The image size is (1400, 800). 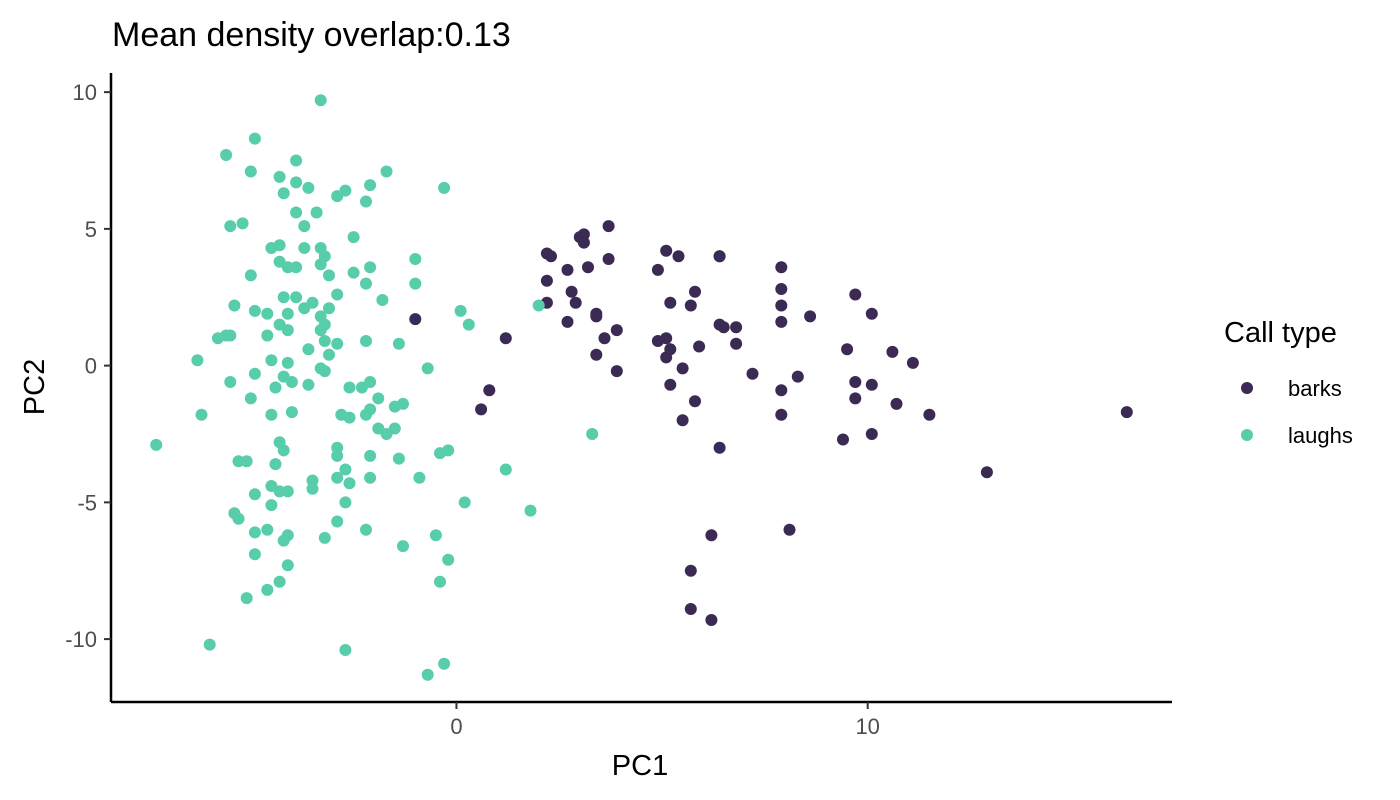 What do you see at coordinates (81, 639) in the screenshot?
I see `y-tick-label: -10` at bounding box center [81, 639].